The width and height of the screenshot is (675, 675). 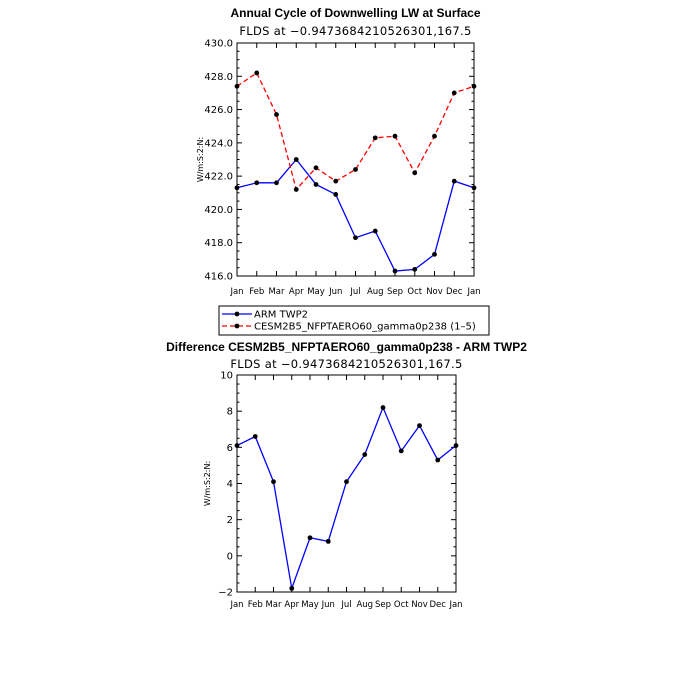 I want to click on y-tick-label: 424.0, so click(x=218, y=143).